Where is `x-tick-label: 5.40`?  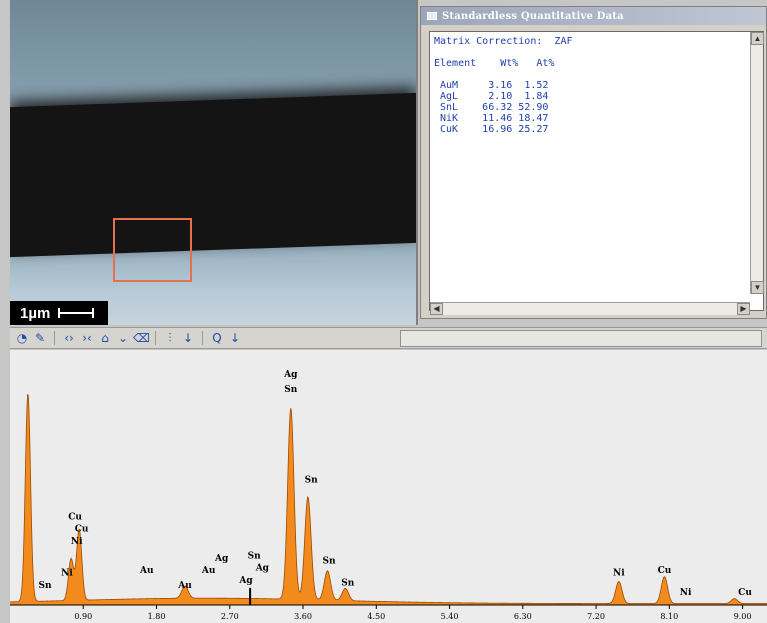 x-tick-label: 5.40 is located at coordinates (450, 616).